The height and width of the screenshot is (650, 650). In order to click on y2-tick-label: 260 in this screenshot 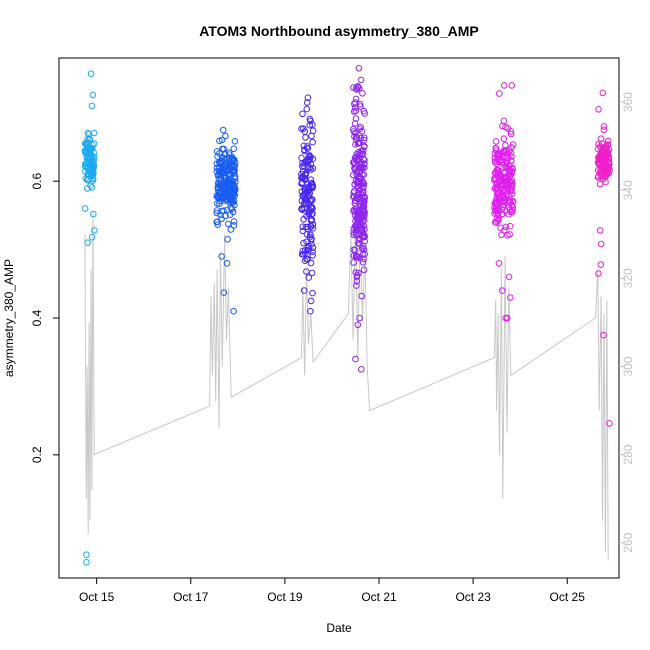, I will do `click(628, 542)`.